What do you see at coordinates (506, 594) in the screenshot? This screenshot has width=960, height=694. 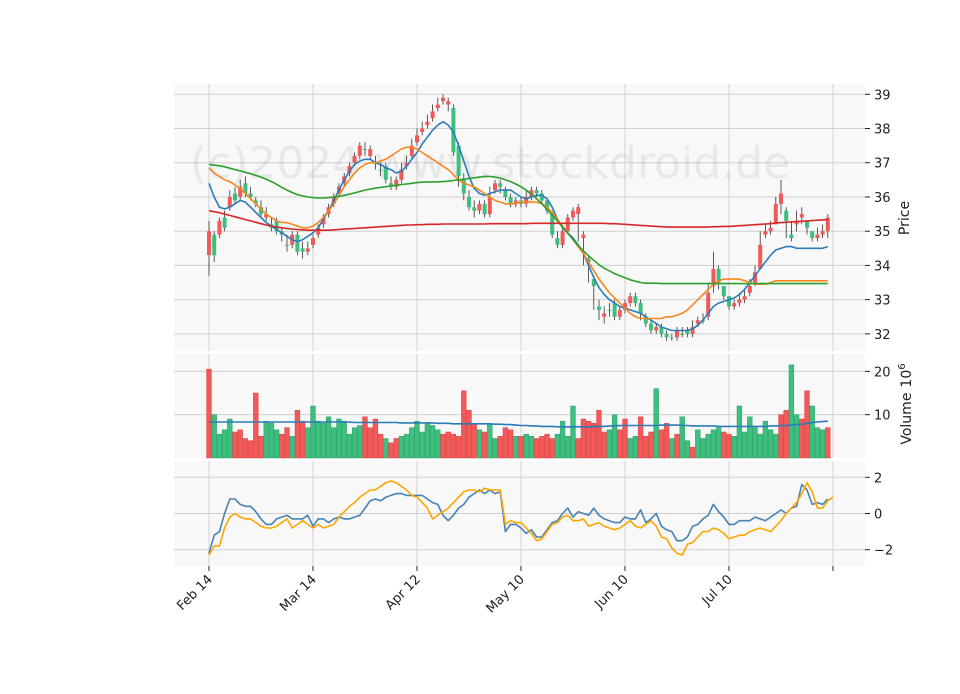 I see `date-tick-label: May 10` at bounding box center [506, 594].